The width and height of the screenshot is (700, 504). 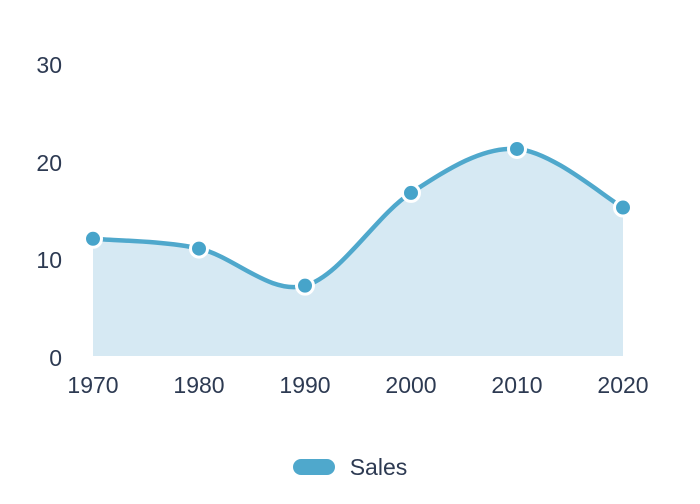 What do you see at coordinates (378, 467) in the screenshot?
I see `legend-label: Sales` at bounding box center [378, 467].